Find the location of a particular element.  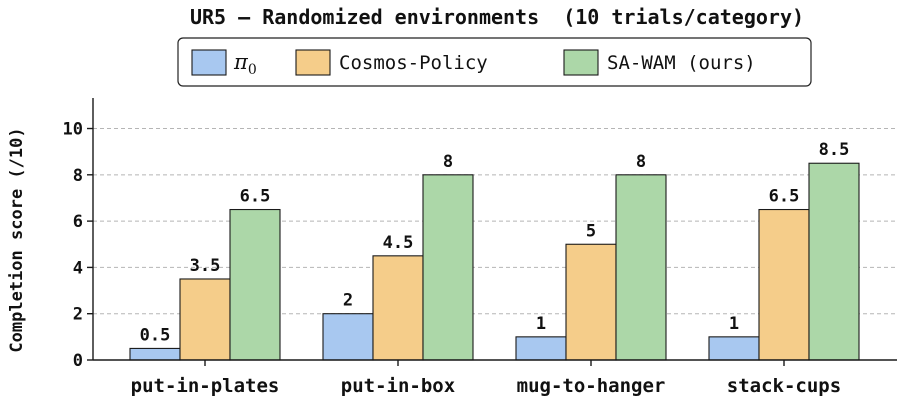

legend-item: SA-WAM (ours) is located at coordinates (659, 62).